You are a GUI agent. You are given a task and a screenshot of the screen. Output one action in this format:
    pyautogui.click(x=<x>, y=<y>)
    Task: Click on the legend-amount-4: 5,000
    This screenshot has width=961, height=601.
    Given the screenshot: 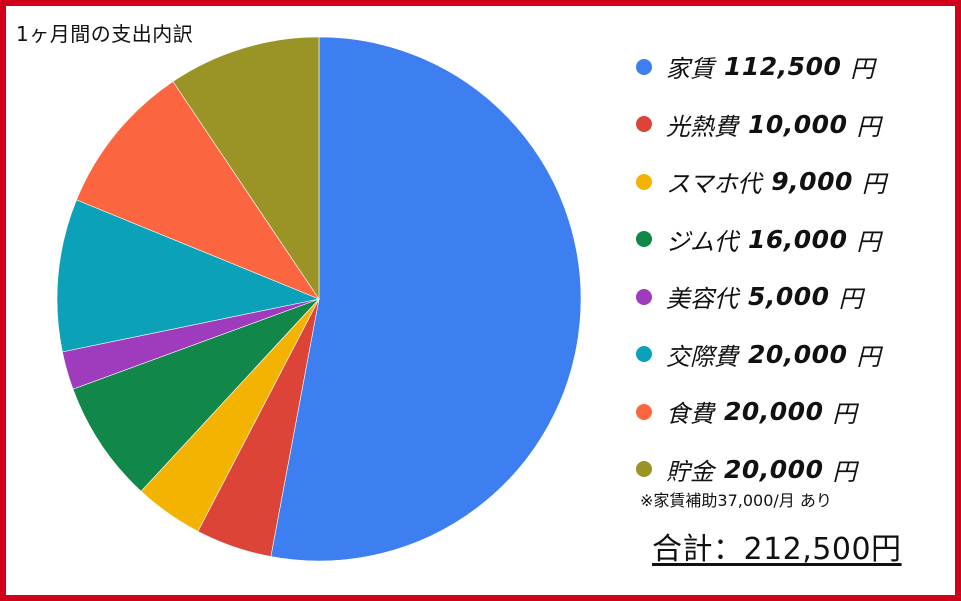 What is the action you would take?
    pyautogui.click(x=789, y=297)
    